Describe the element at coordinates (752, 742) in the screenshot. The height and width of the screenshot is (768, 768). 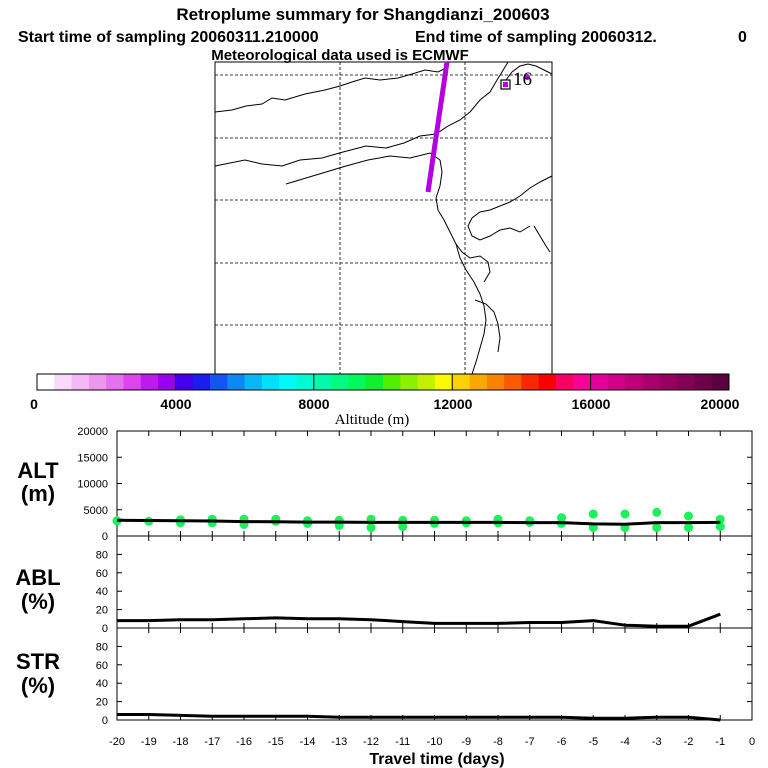
I see `x-tick-label: 0` at that location.